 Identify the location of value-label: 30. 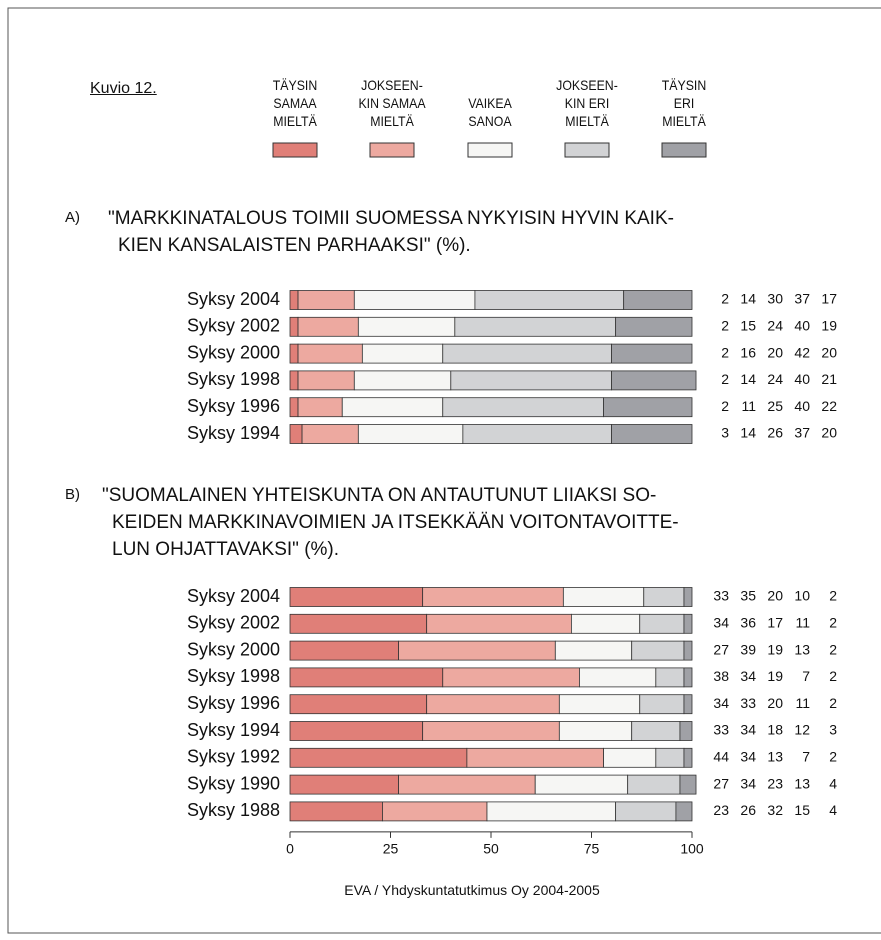
(775, 299).